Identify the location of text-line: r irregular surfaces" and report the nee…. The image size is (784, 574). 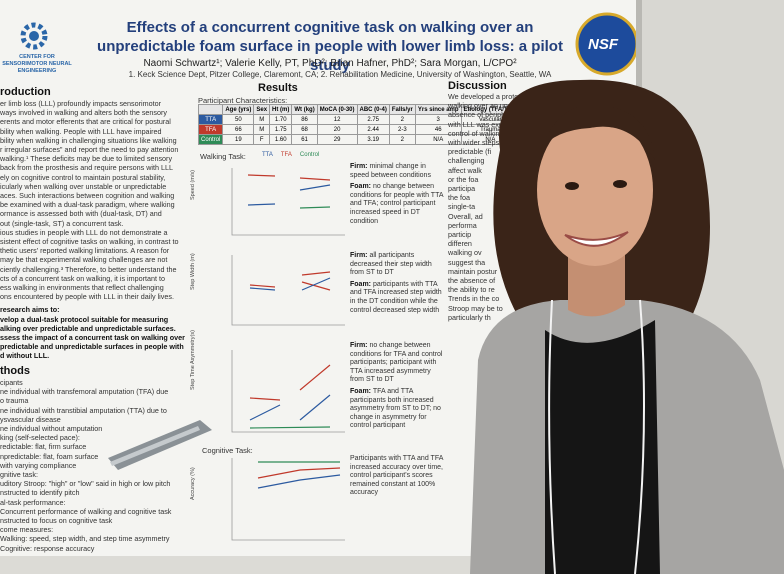
(89, 150).